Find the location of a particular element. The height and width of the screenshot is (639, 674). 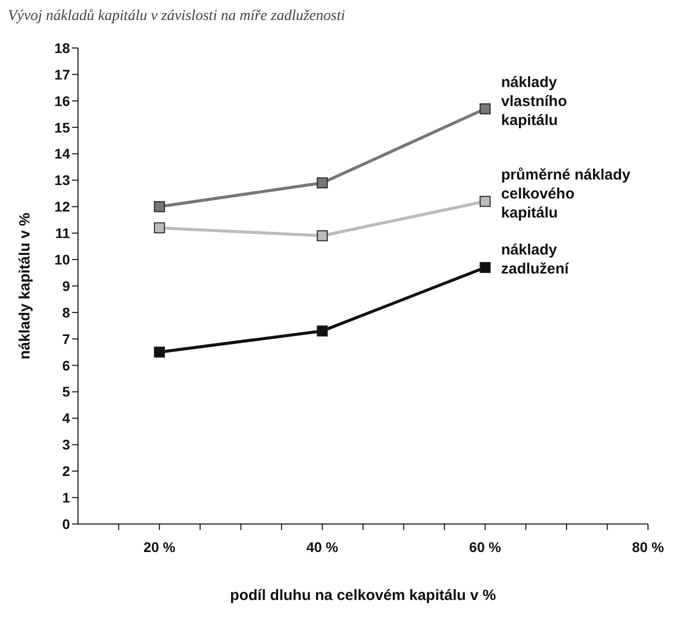

y-tick-label: 17 is located at coordinates (62, 74).